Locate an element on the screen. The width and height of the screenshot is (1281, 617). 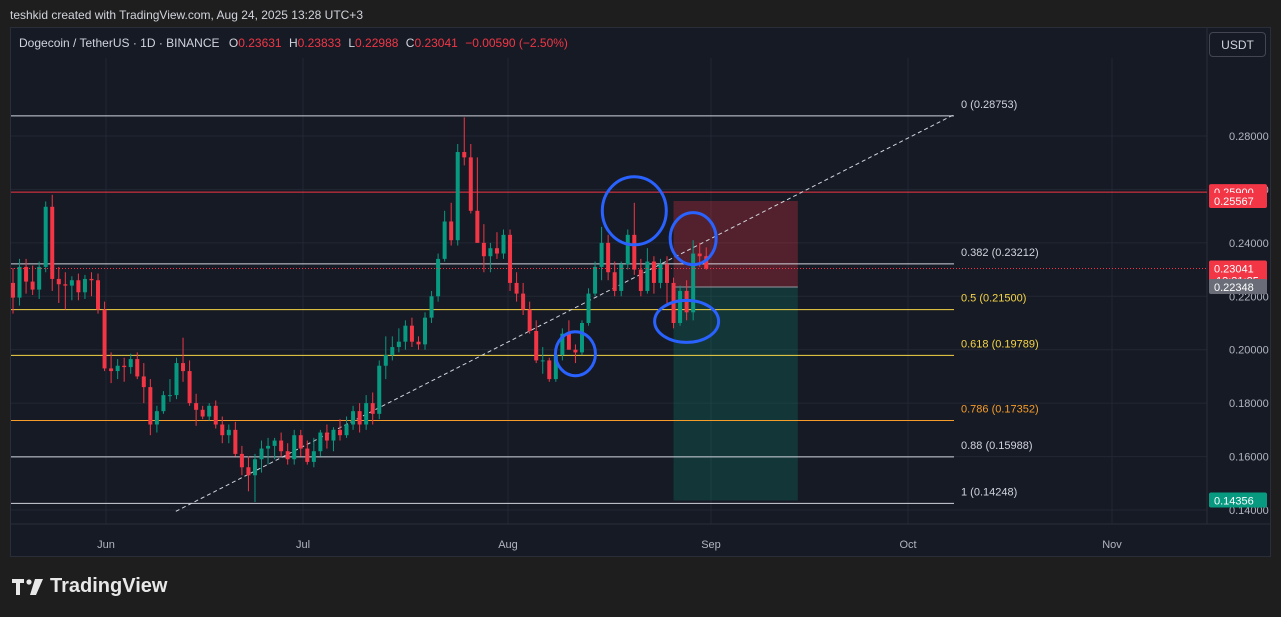
price-tick-label: 0.22000 is located at coordinates (1249, 297).